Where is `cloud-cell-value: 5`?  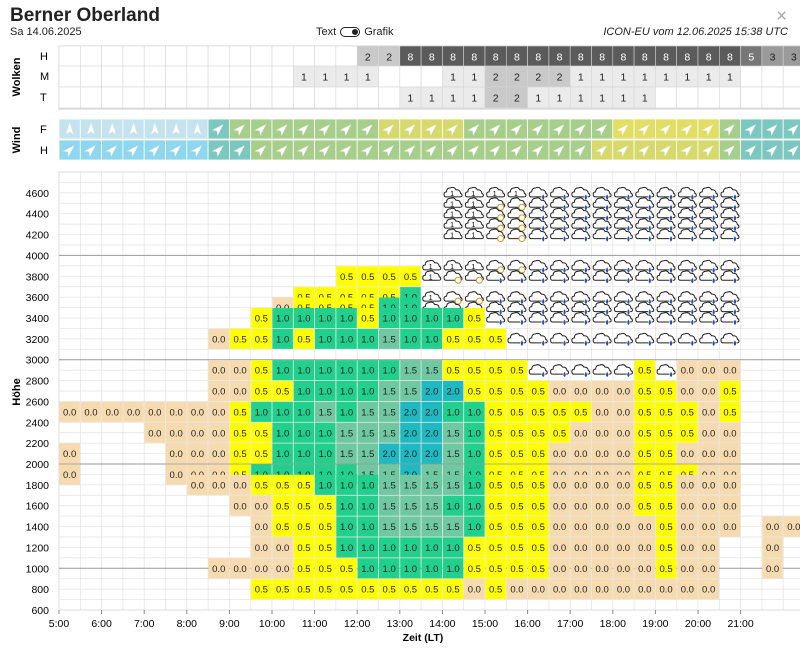
cloud-cell-value: 5 is located at coordinates (751, 58).